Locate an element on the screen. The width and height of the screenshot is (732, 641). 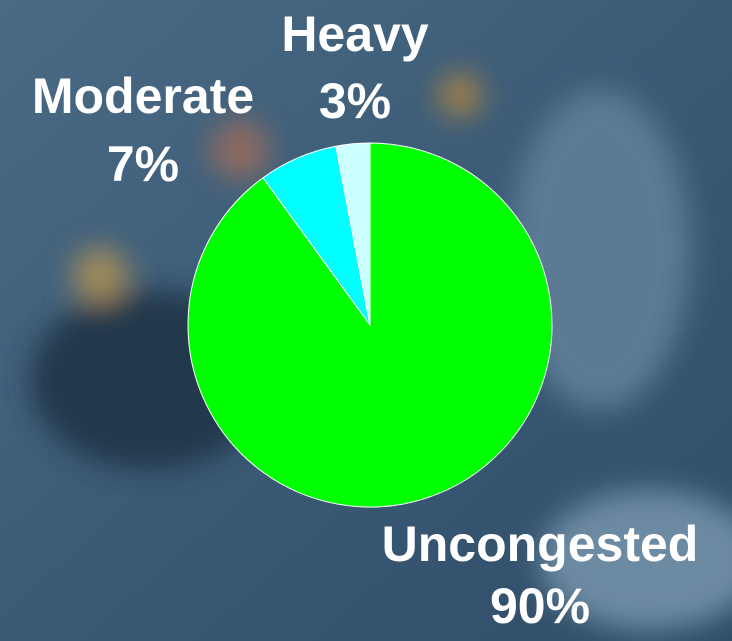
slice-label: Heavy is located at coordinates (355, 34).